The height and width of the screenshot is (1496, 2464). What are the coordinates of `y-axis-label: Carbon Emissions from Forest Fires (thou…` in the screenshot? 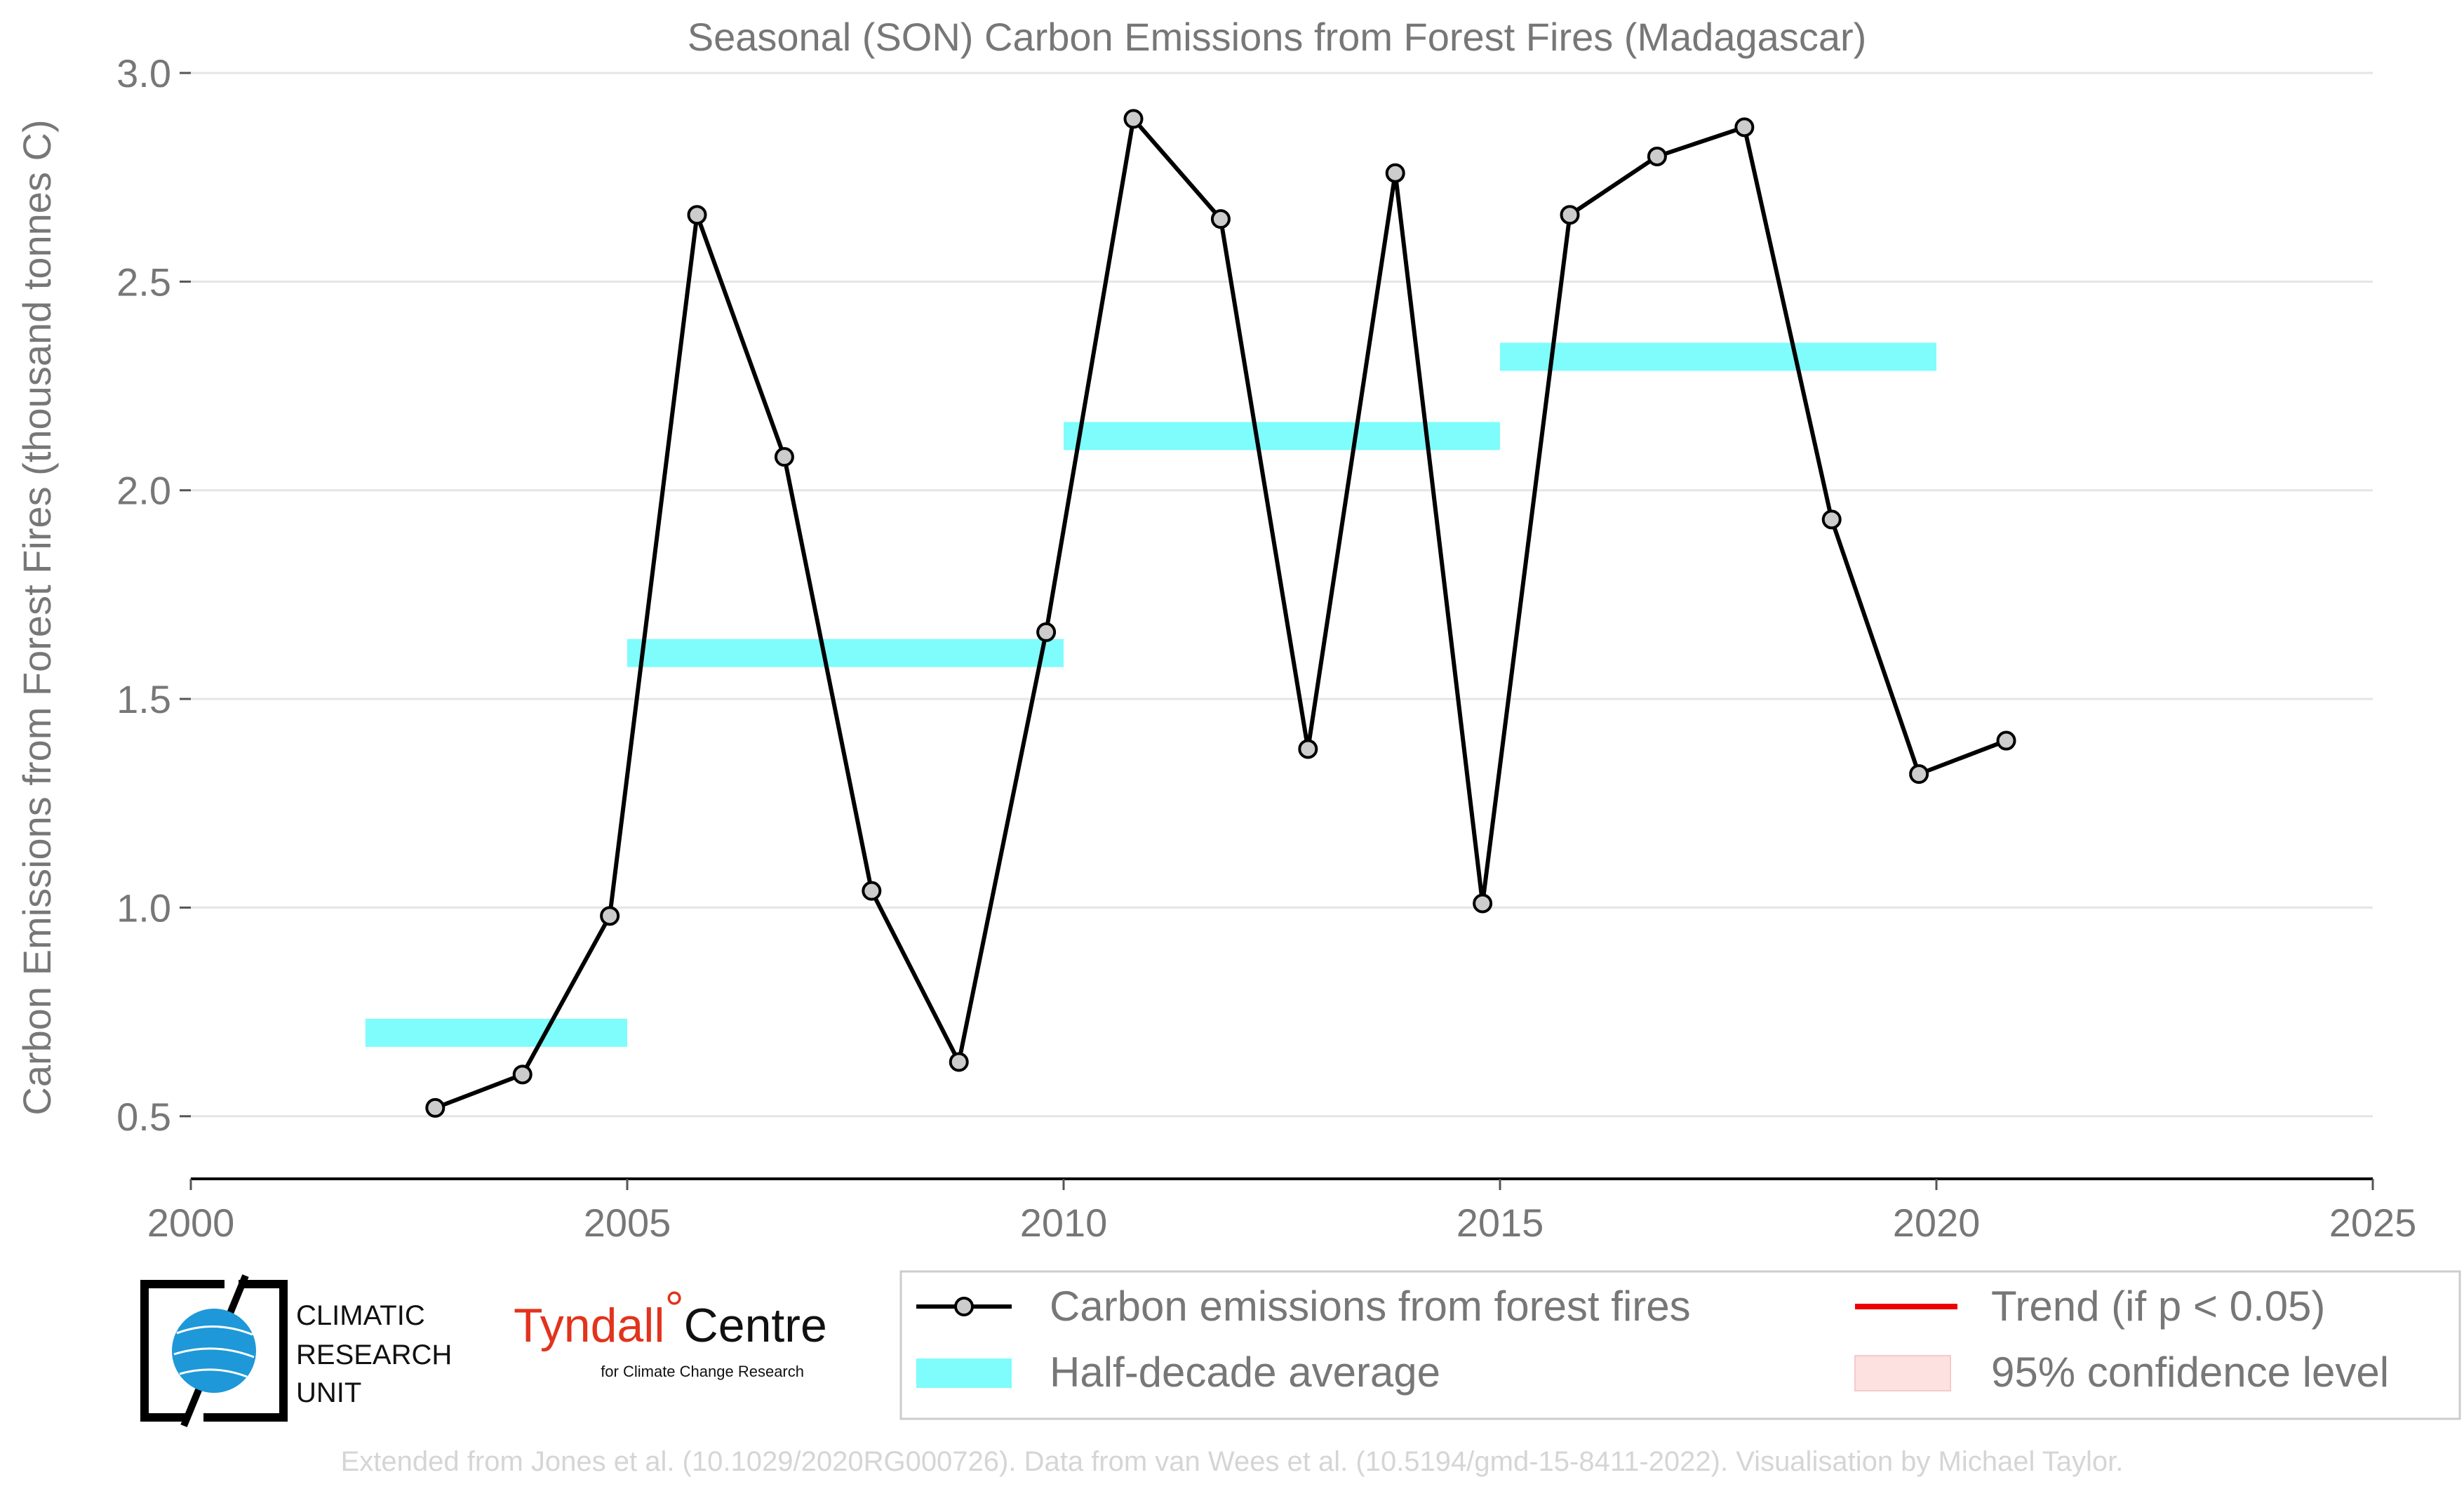 It's located at (37, 617).